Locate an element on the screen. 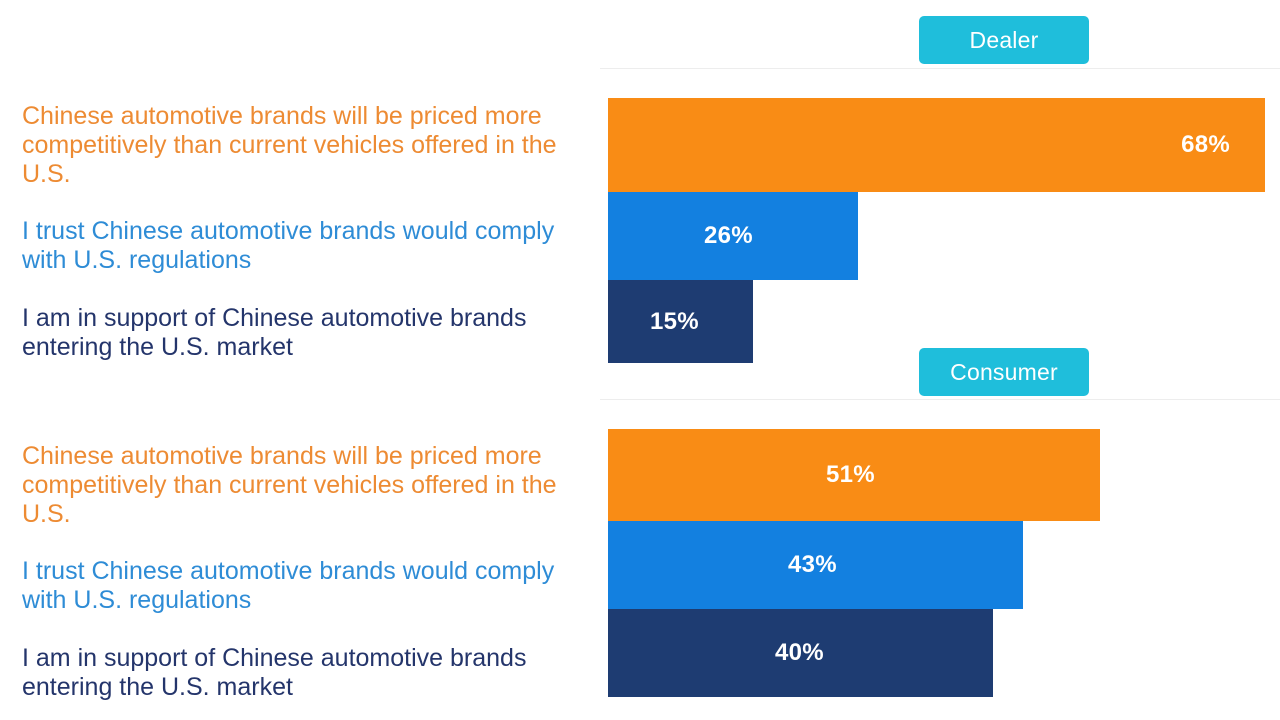 This screenshot has width=1280, height=720. bar-trust-dealer: 26% is located at coordinates (733, 236).